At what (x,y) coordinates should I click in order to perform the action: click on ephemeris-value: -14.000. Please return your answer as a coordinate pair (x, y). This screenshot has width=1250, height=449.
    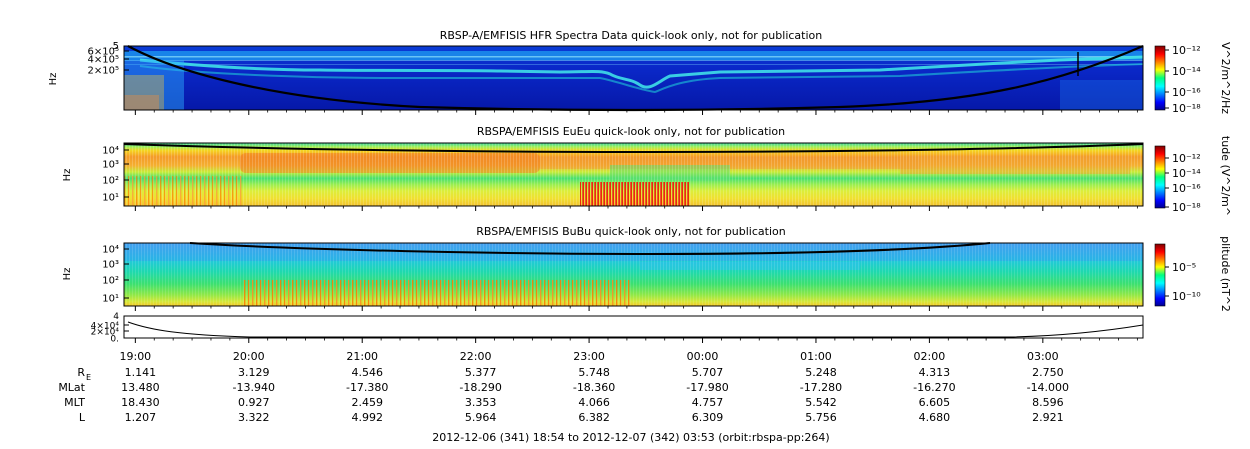
    Looking at the image, I should click on (1048, 387).